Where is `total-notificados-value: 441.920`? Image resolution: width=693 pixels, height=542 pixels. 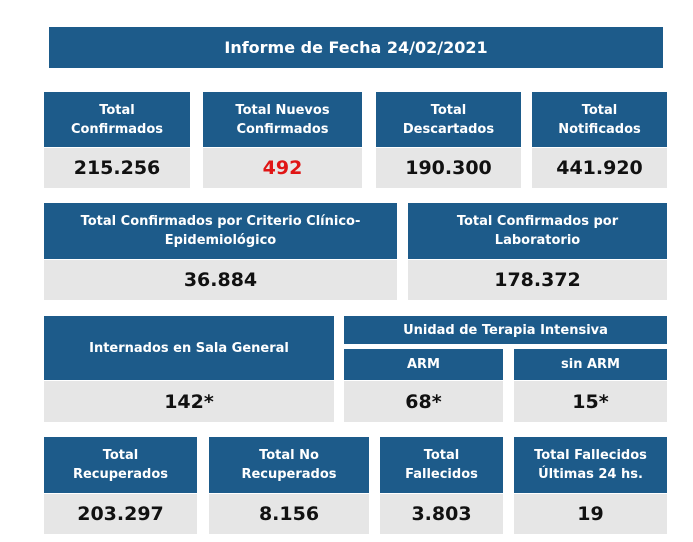 total-notificados-value: 441.920 is located at coordinates (599, 168).